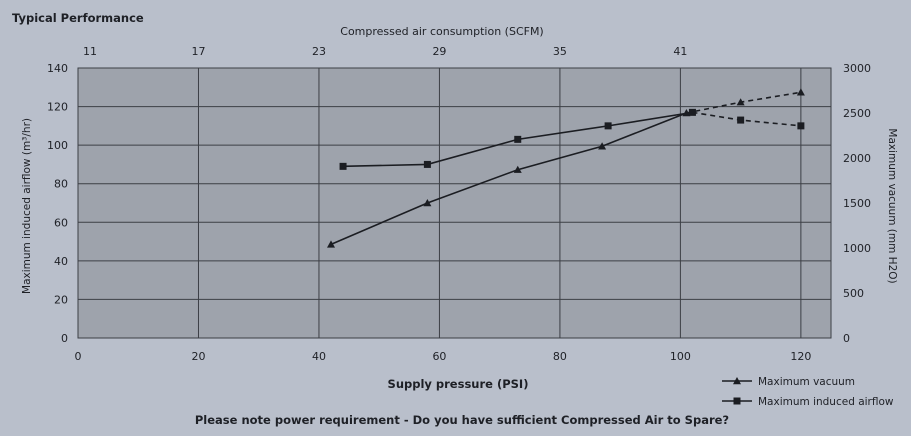 This screenshot has height=436, width=911. I want to click on x2-tick-label: 35, so click(560, 51).